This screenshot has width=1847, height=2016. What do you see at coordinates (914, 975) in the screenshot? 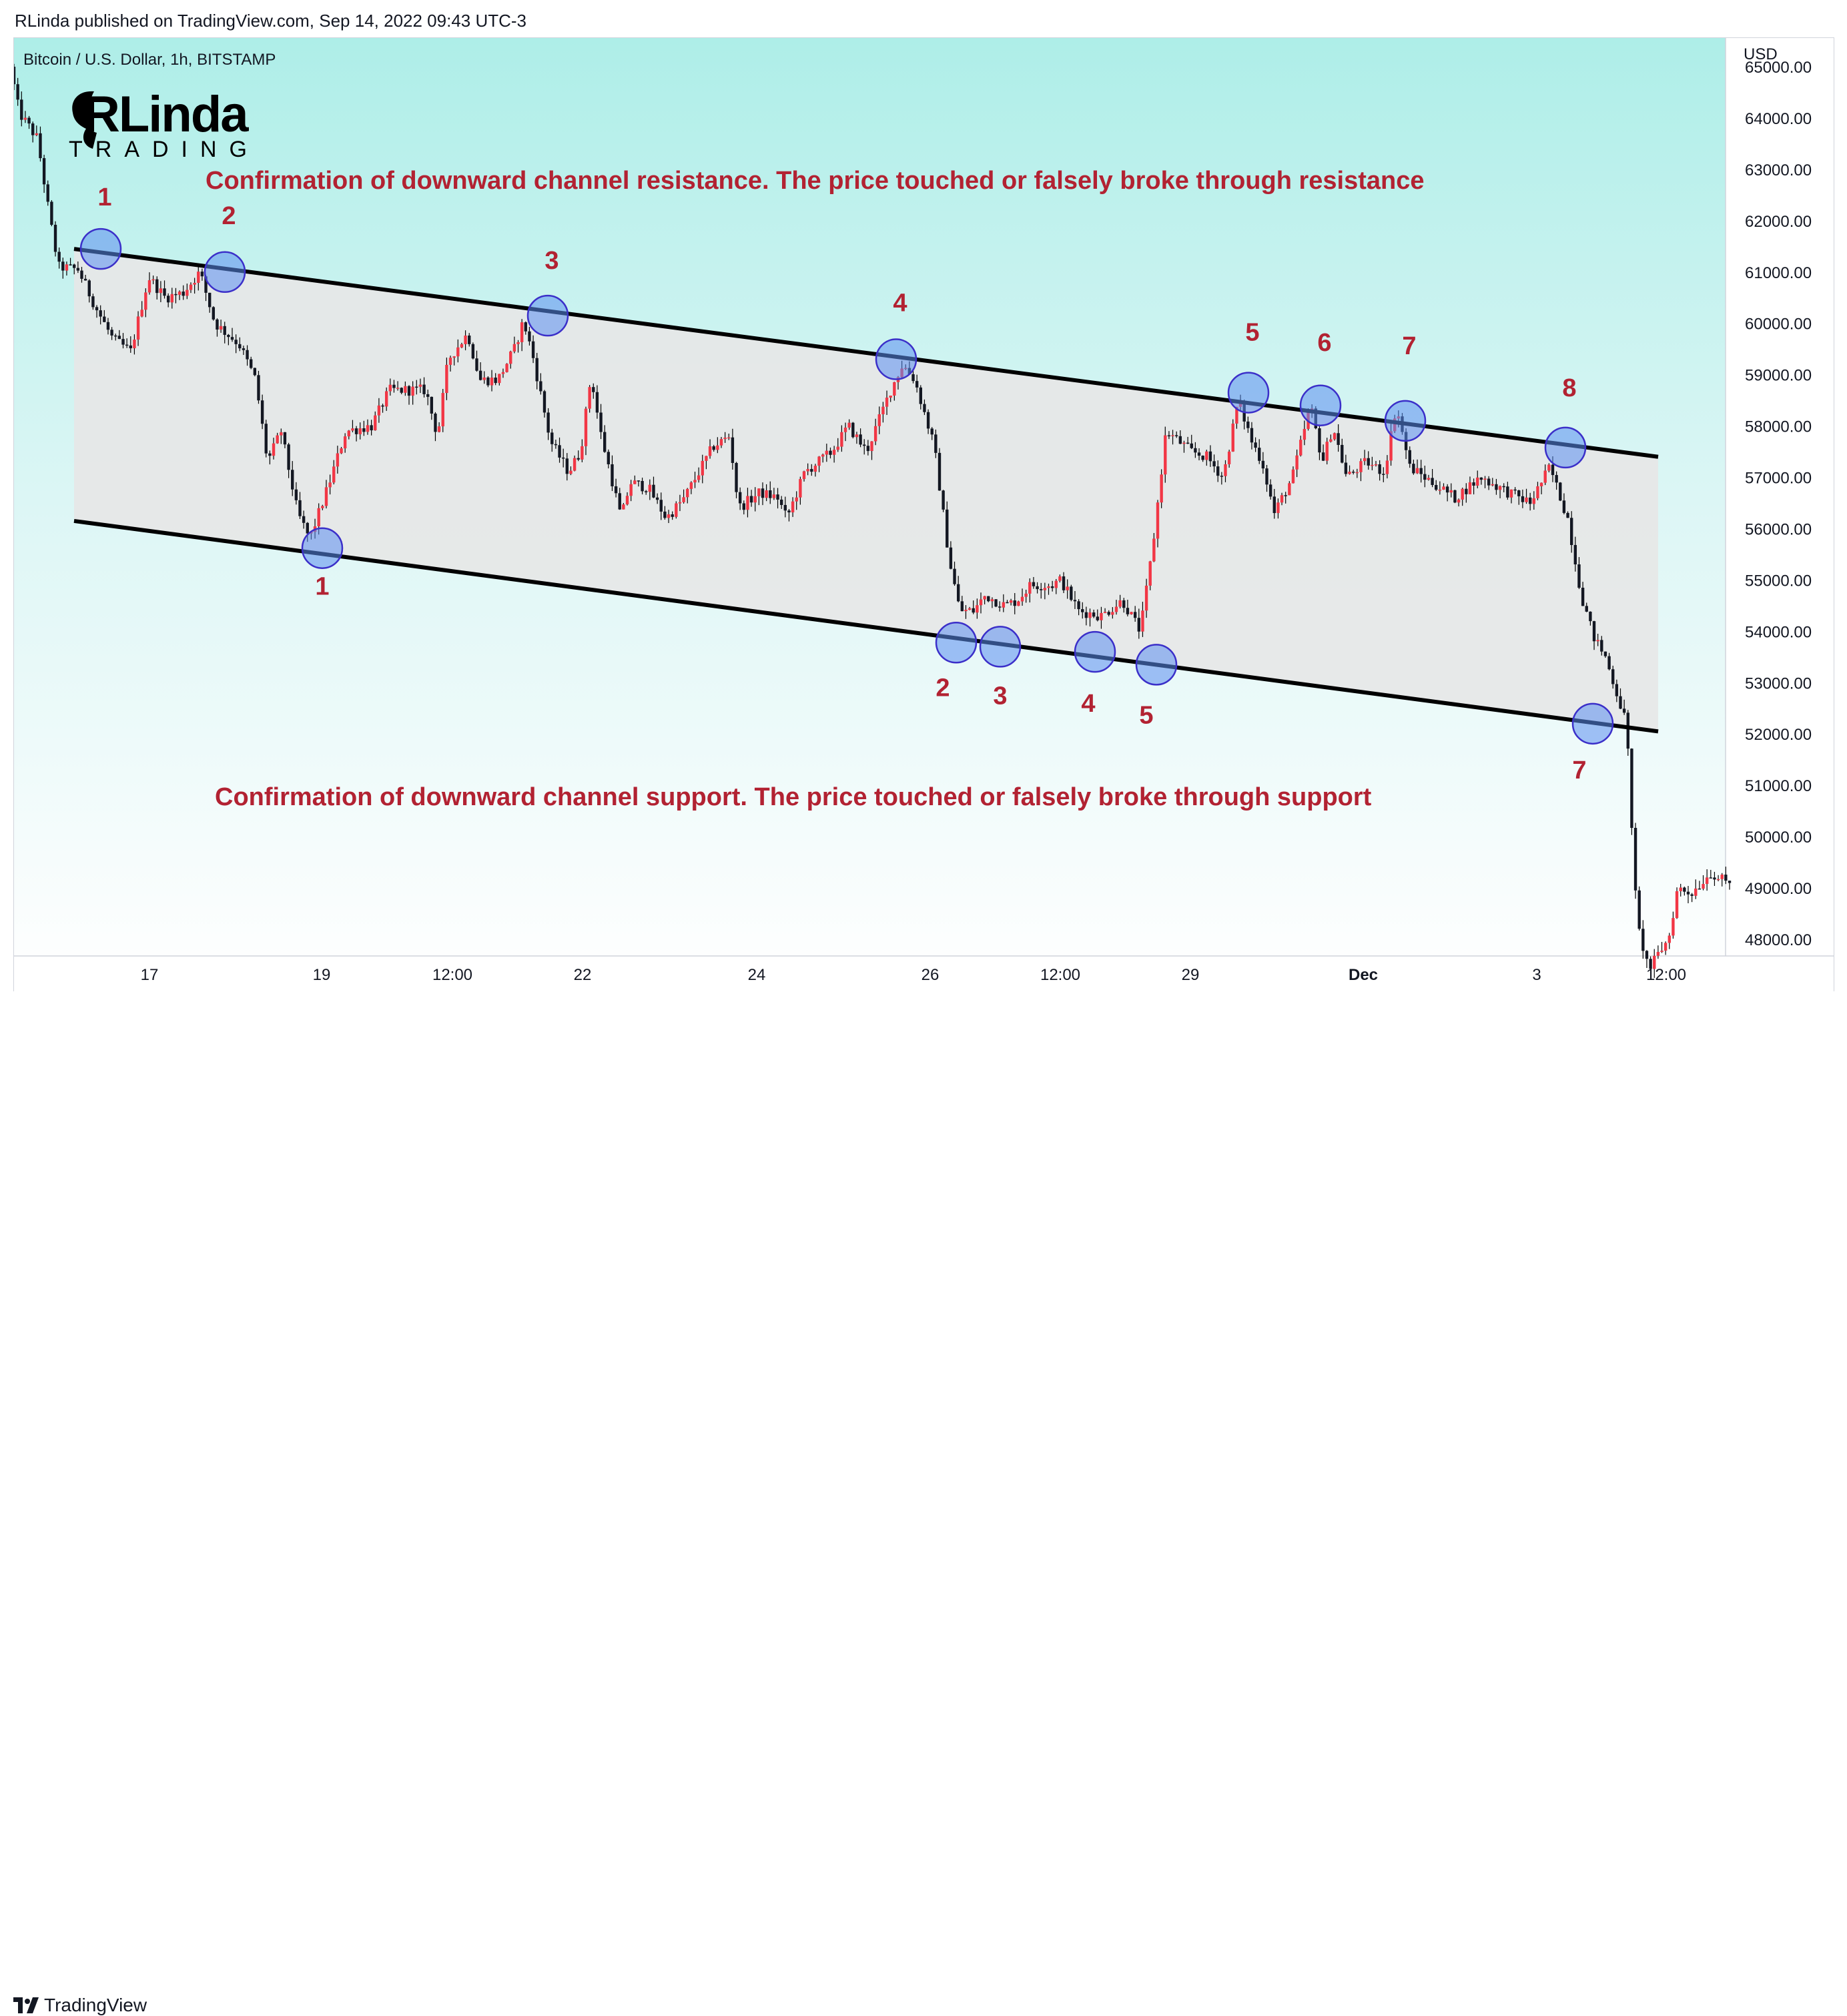
I see `time-axis: 17 19 12:00 22 24 26 12:00 29 Dec 3 12:00` at bounding box center [914, 975].